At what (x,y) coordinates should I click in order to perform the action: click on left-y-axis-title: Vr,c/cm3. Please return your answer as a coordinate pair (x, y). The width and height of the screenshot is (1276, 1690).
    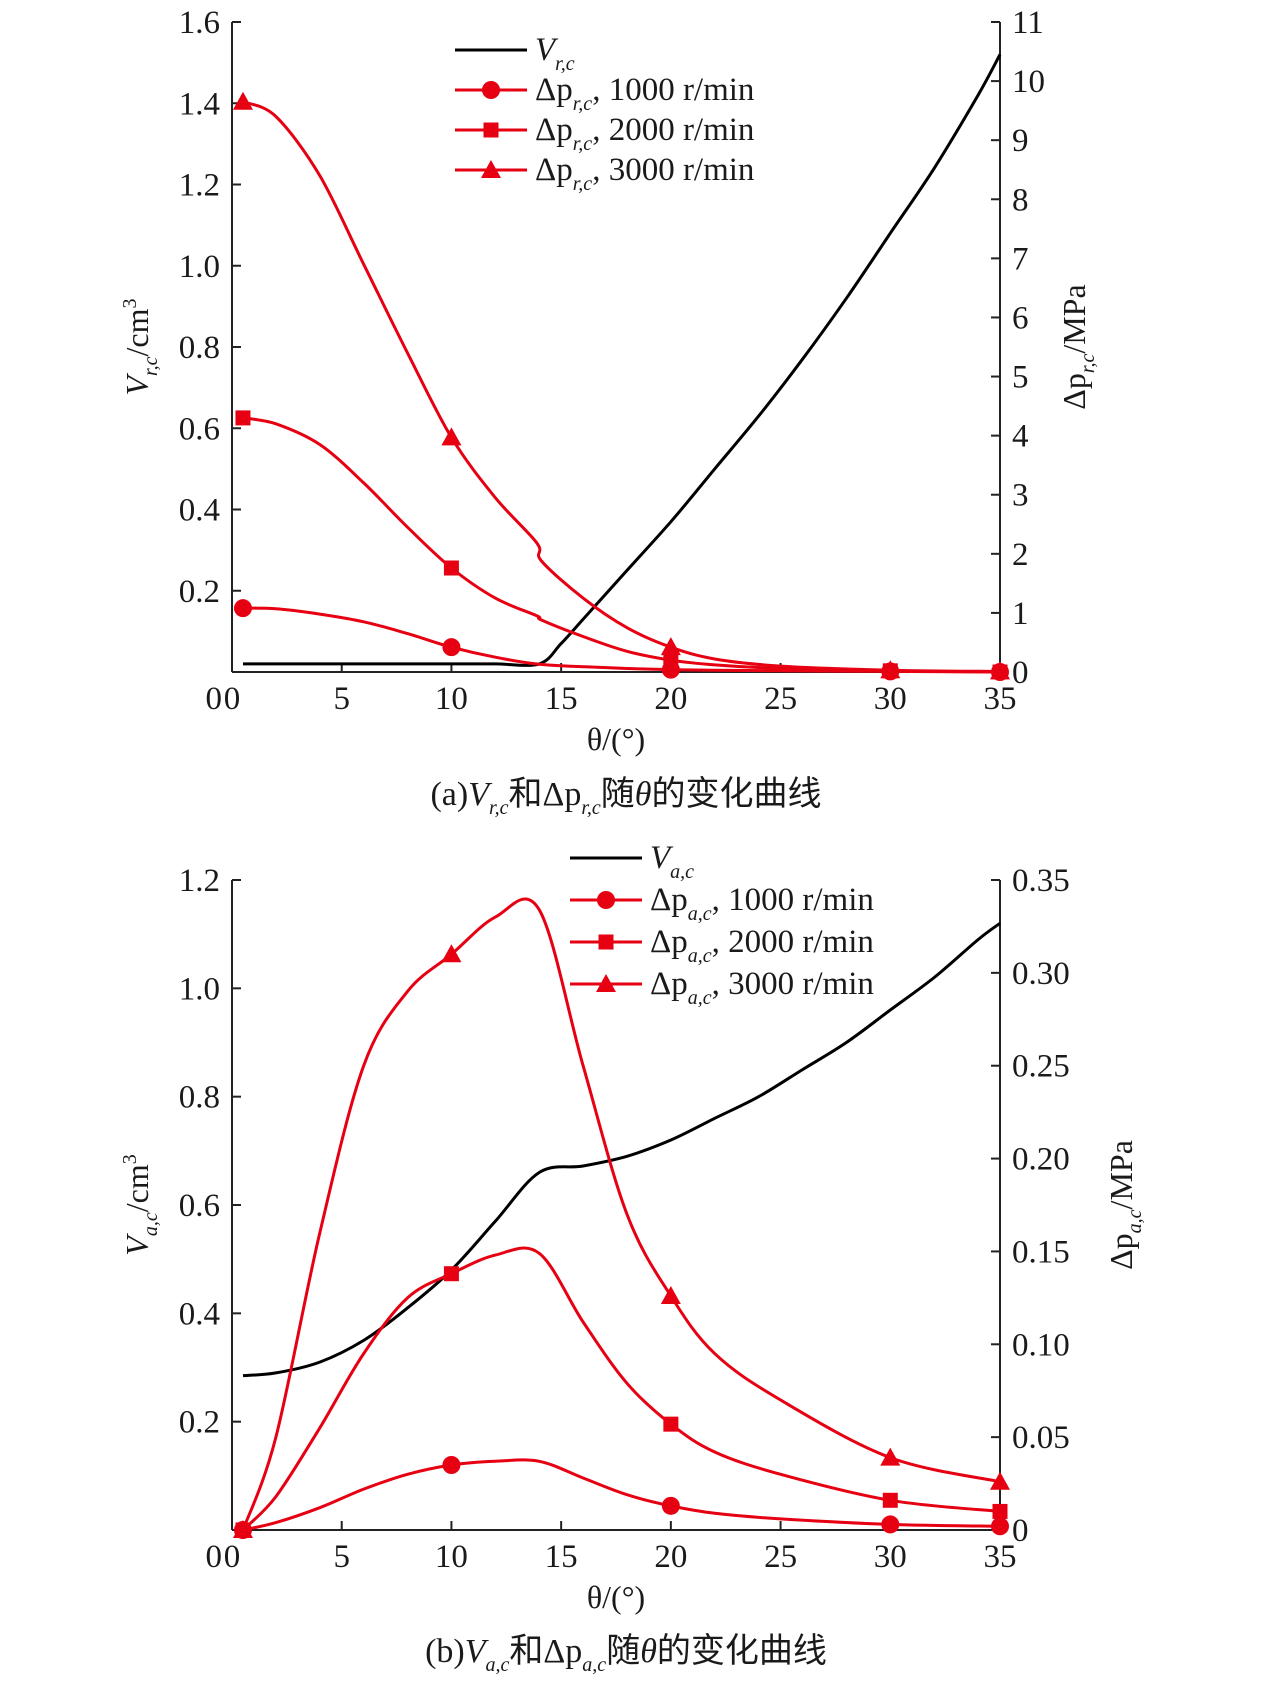
    Looking at the image, I should click on (140, 347).